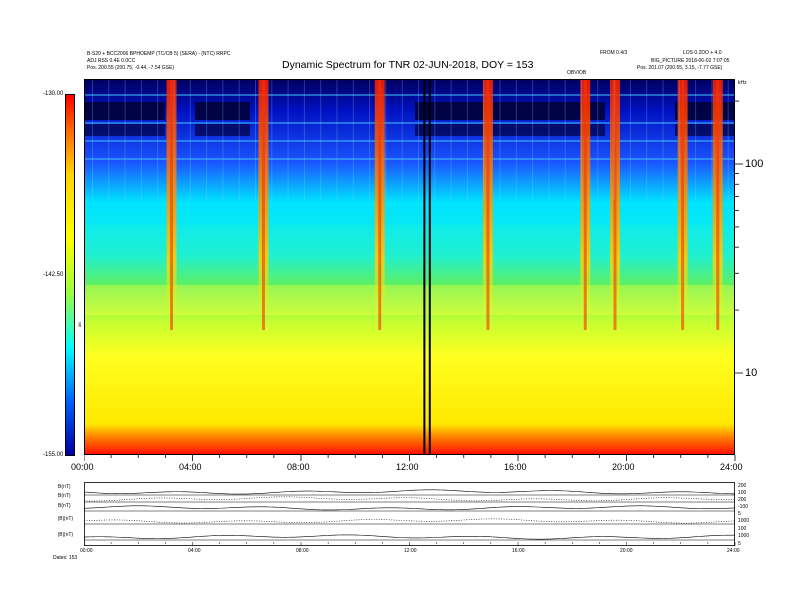  Describe the element at coordinates (194, 551) in the screenshot. I see `panel-time-1: 04:00` at that location.